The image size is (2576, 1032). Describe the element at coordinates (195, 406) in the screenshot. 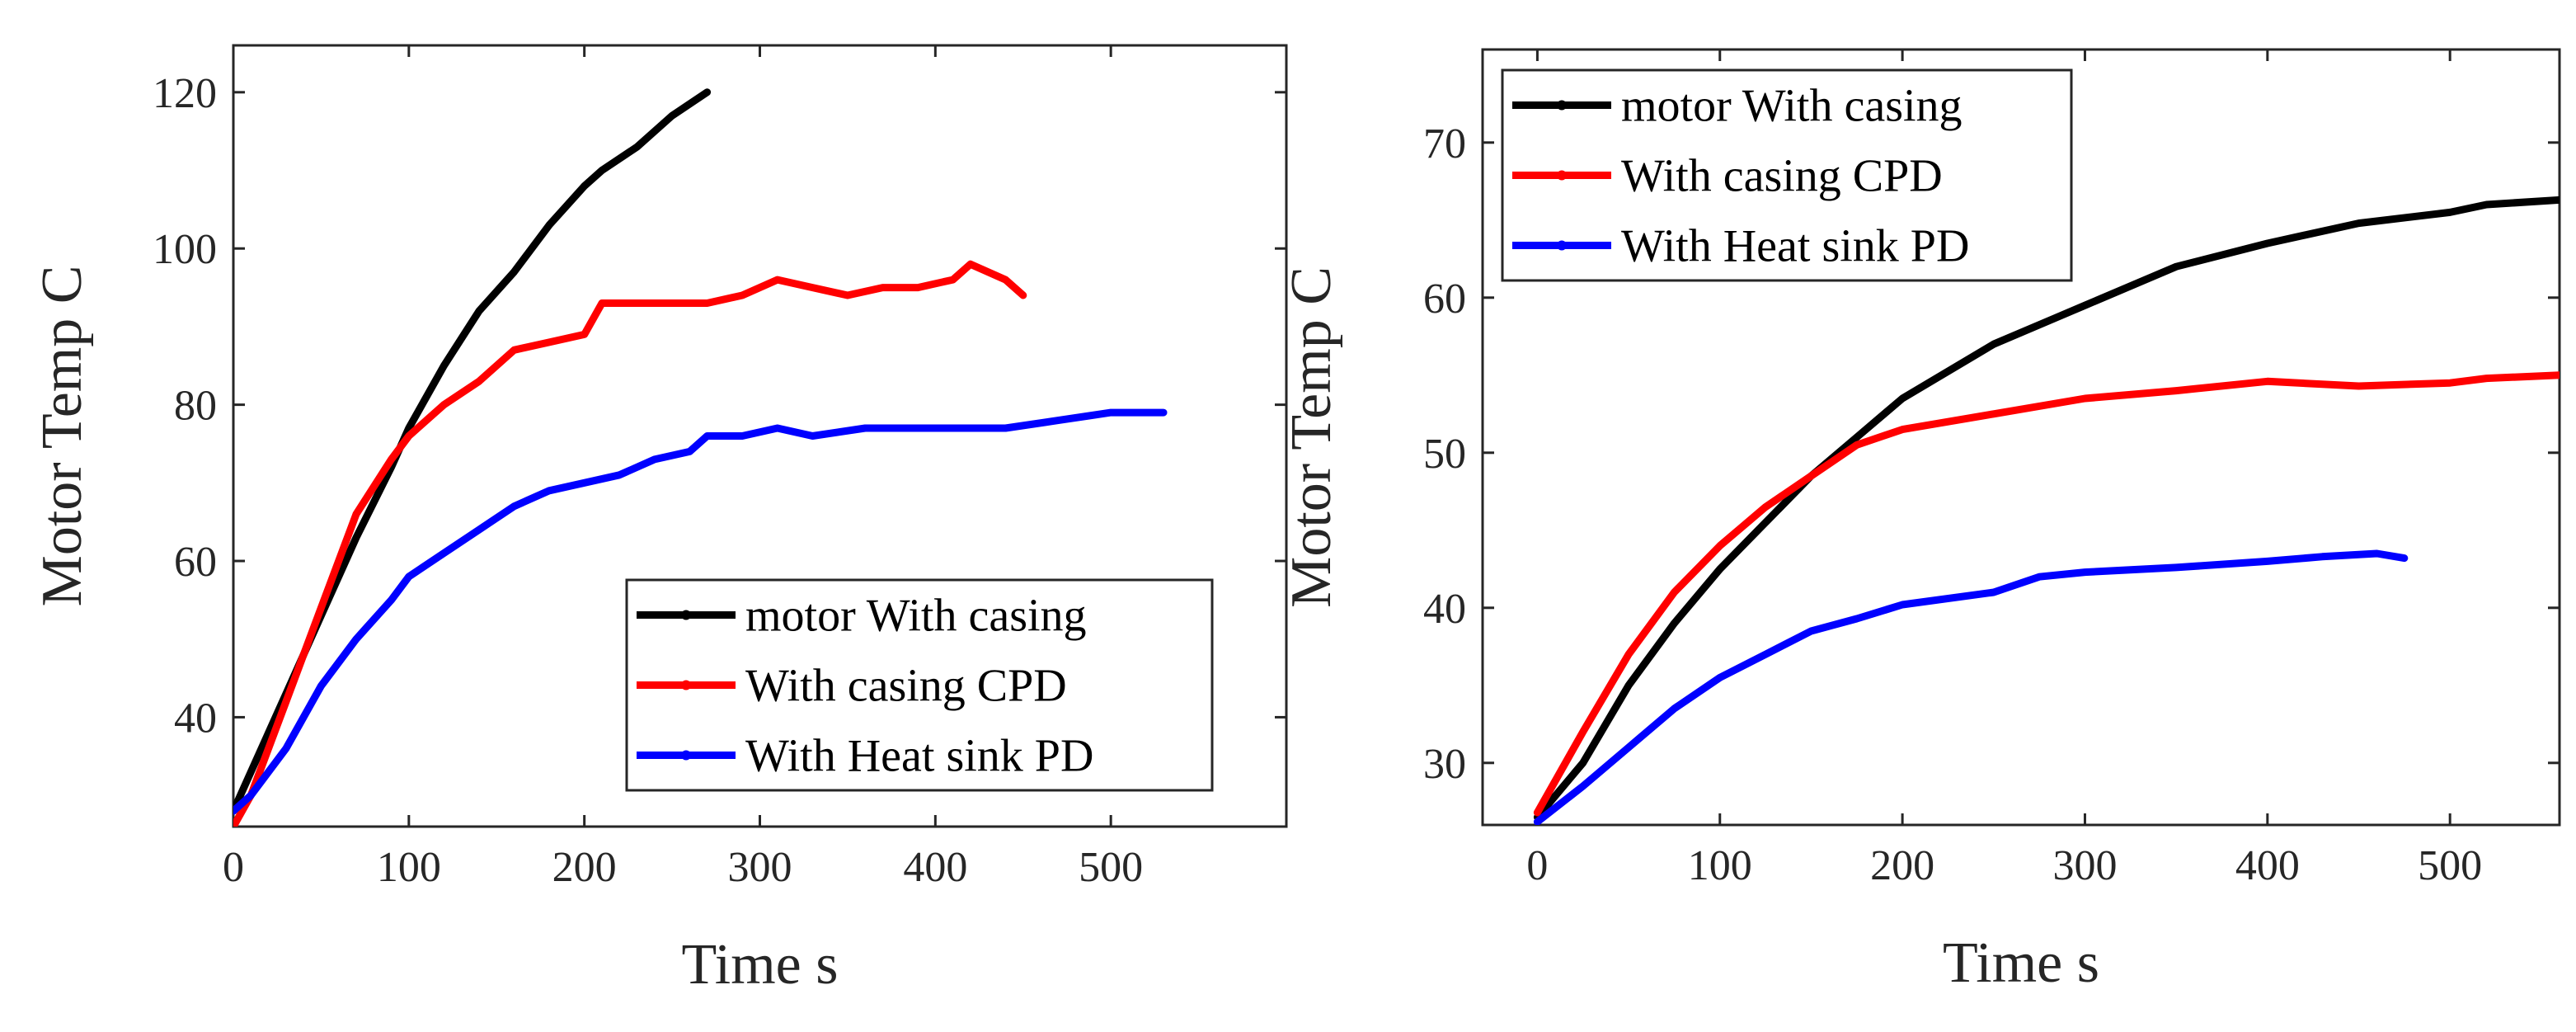

I see `y-tick-label: 80` at that location.